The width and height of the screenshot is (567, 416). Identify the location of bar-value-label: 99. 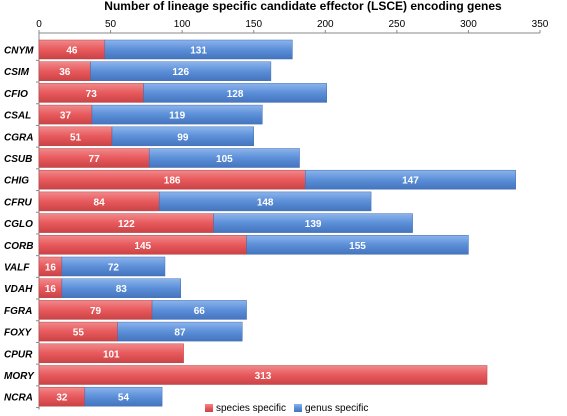
(183, 137).